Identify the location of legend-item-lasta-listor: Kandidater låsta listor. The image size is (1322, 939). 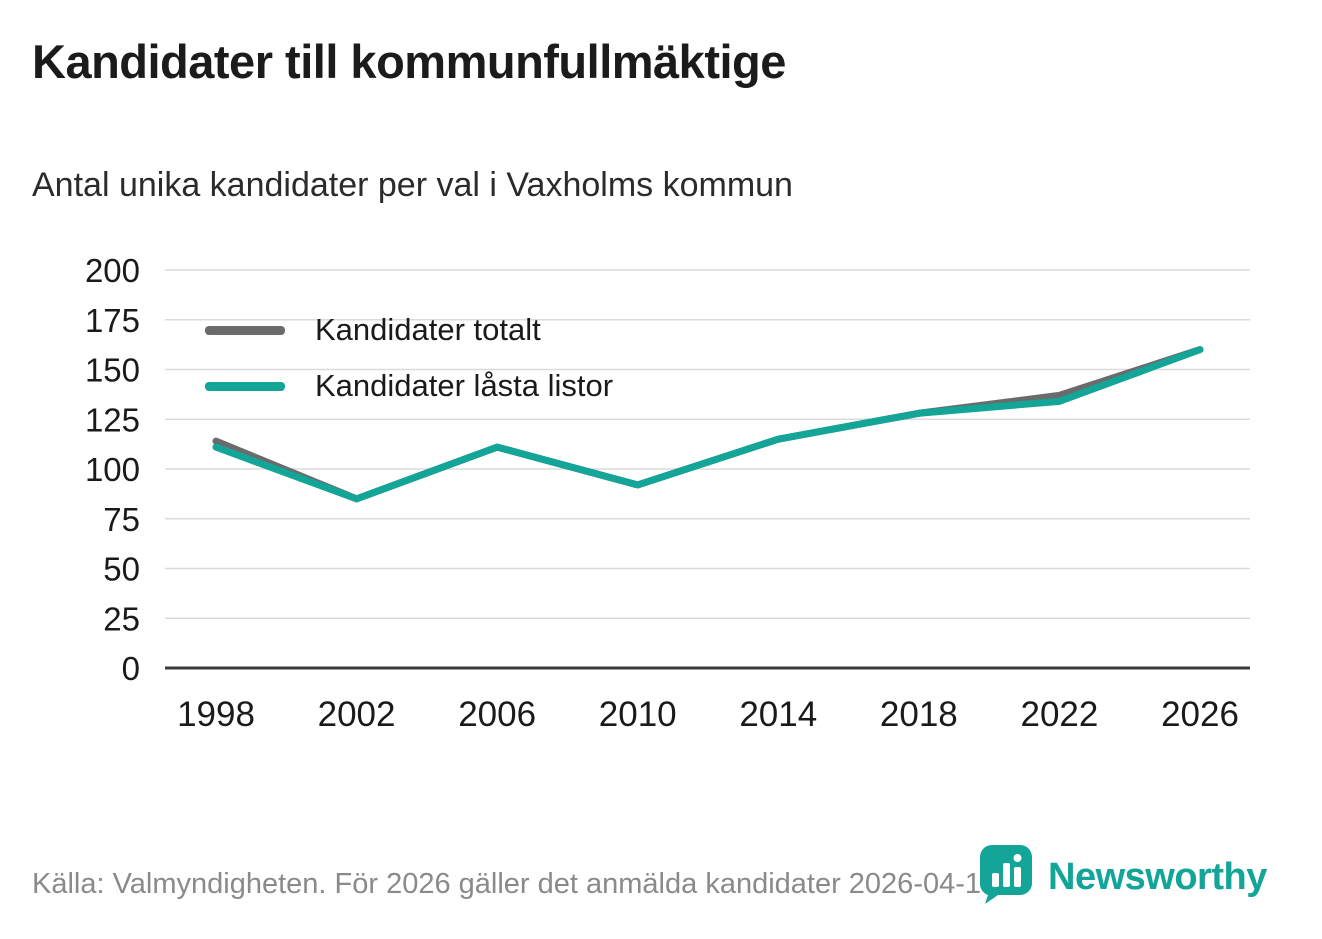
(409, 386).